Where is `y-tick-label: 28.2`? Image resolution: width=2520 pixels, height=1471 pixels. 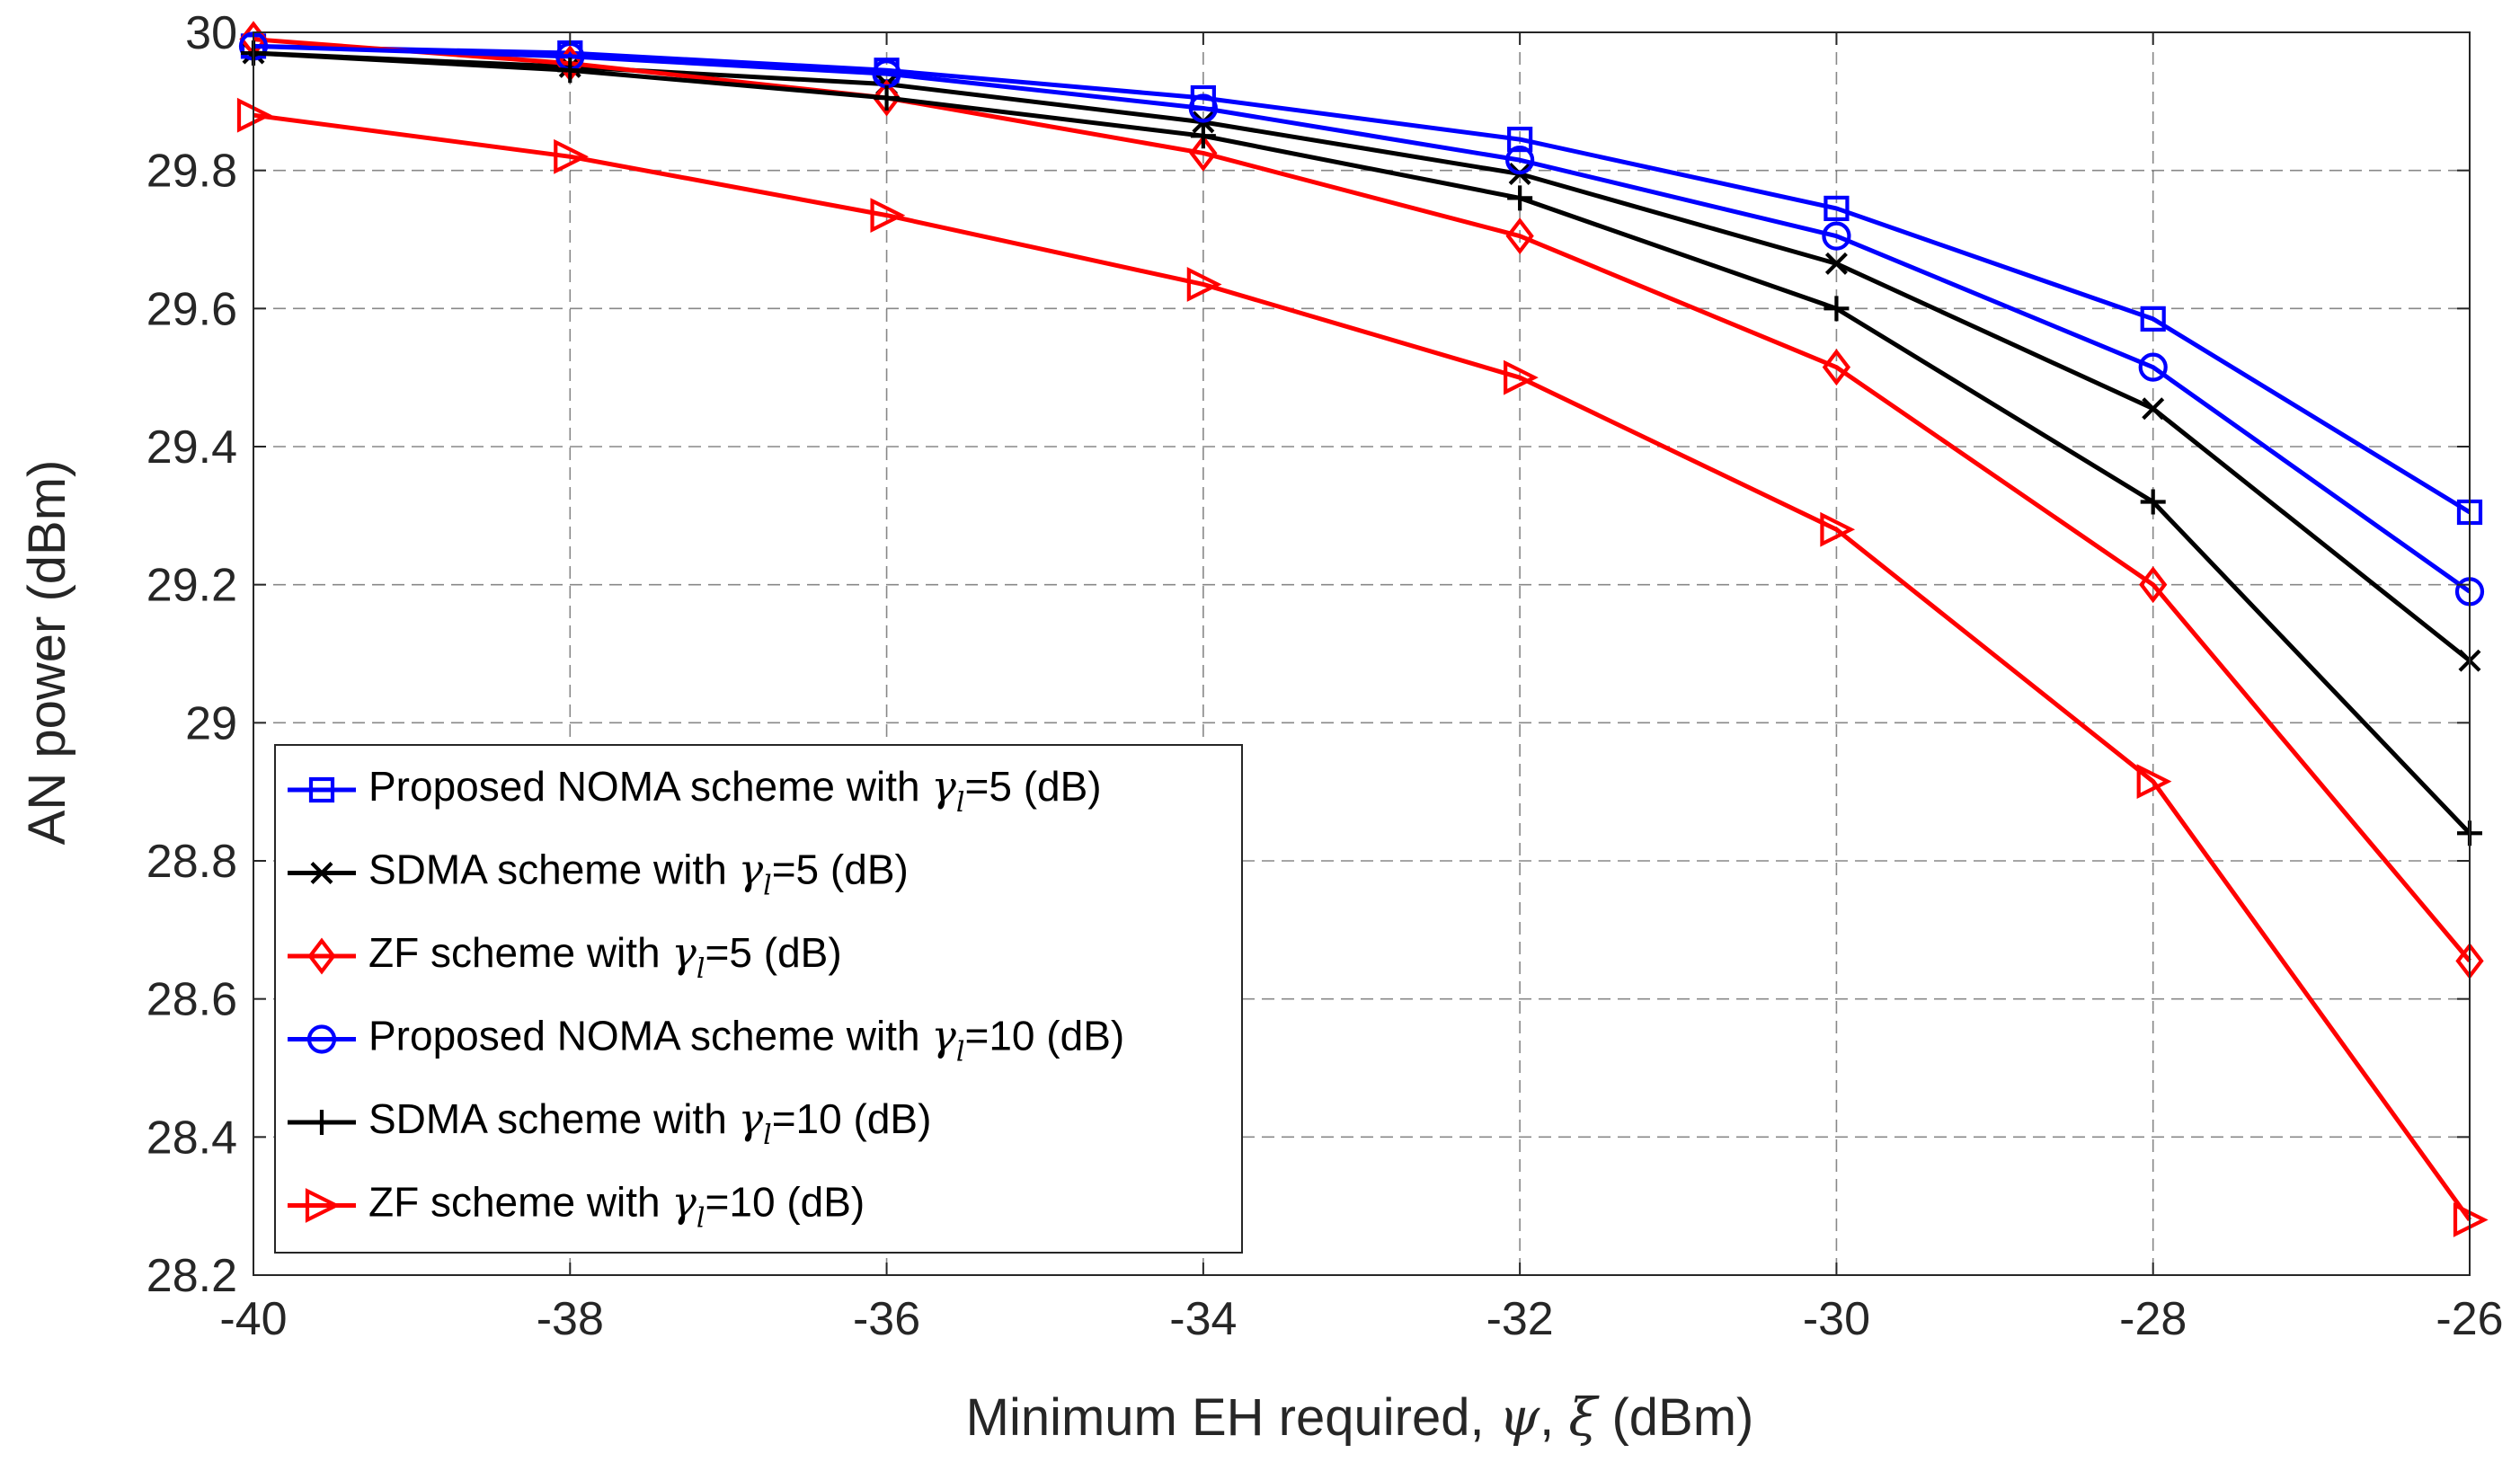
y-tick-label: 28.2 is located at coordinates (191, 1276).